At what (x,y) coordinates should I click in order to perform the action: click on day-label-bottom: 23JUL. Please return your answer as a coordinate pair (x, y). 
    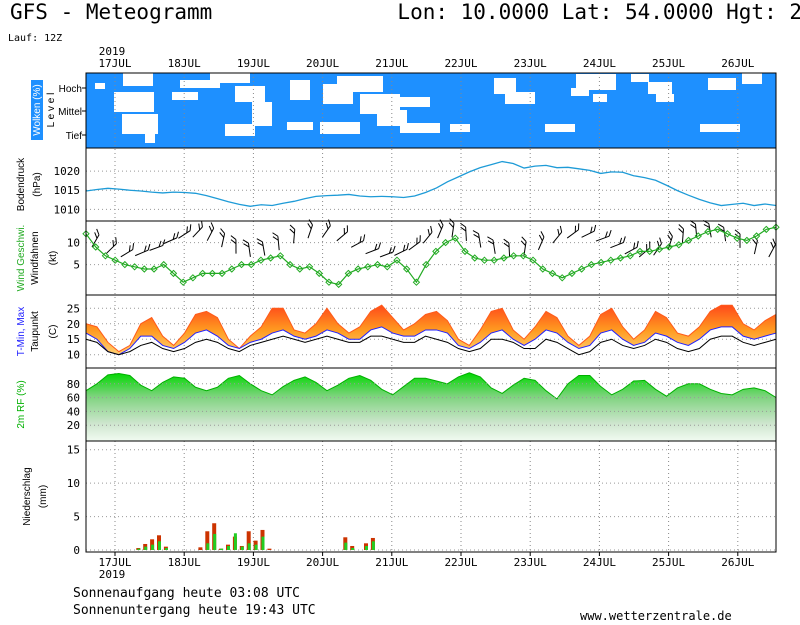
    Looking at the image, I should click on (530, 562).